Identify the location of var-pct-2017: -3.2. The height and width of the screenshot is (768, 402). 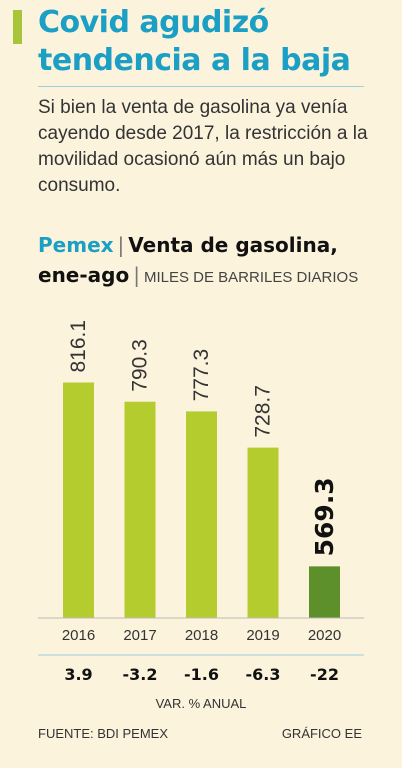
(140, 674).